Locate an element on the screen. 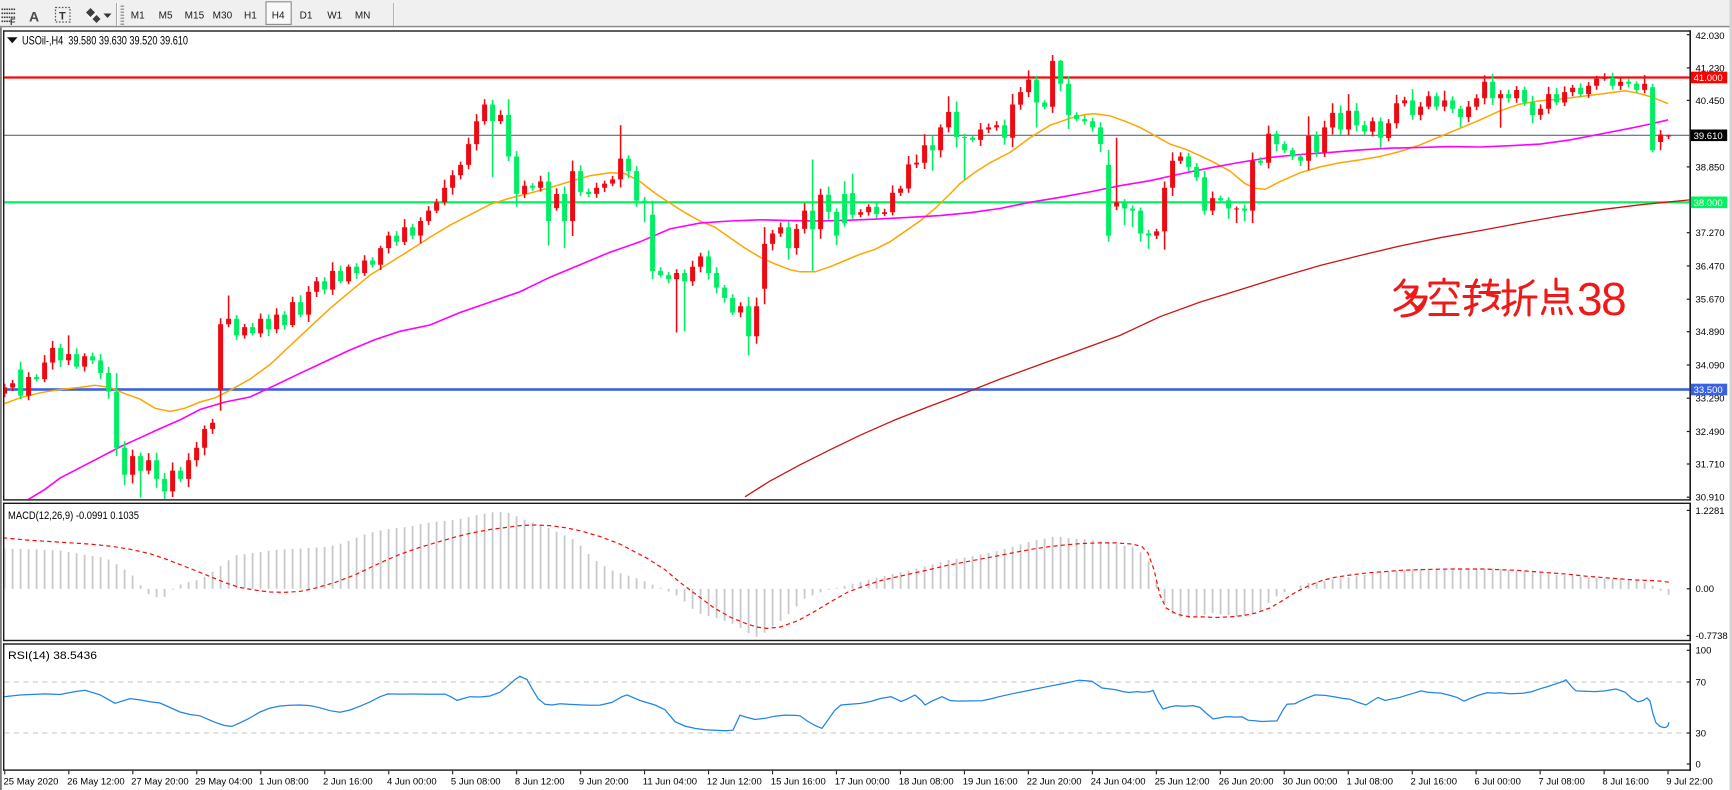  svg-text: 22 Jun 20:00 is located at coordinates (1054, 781).